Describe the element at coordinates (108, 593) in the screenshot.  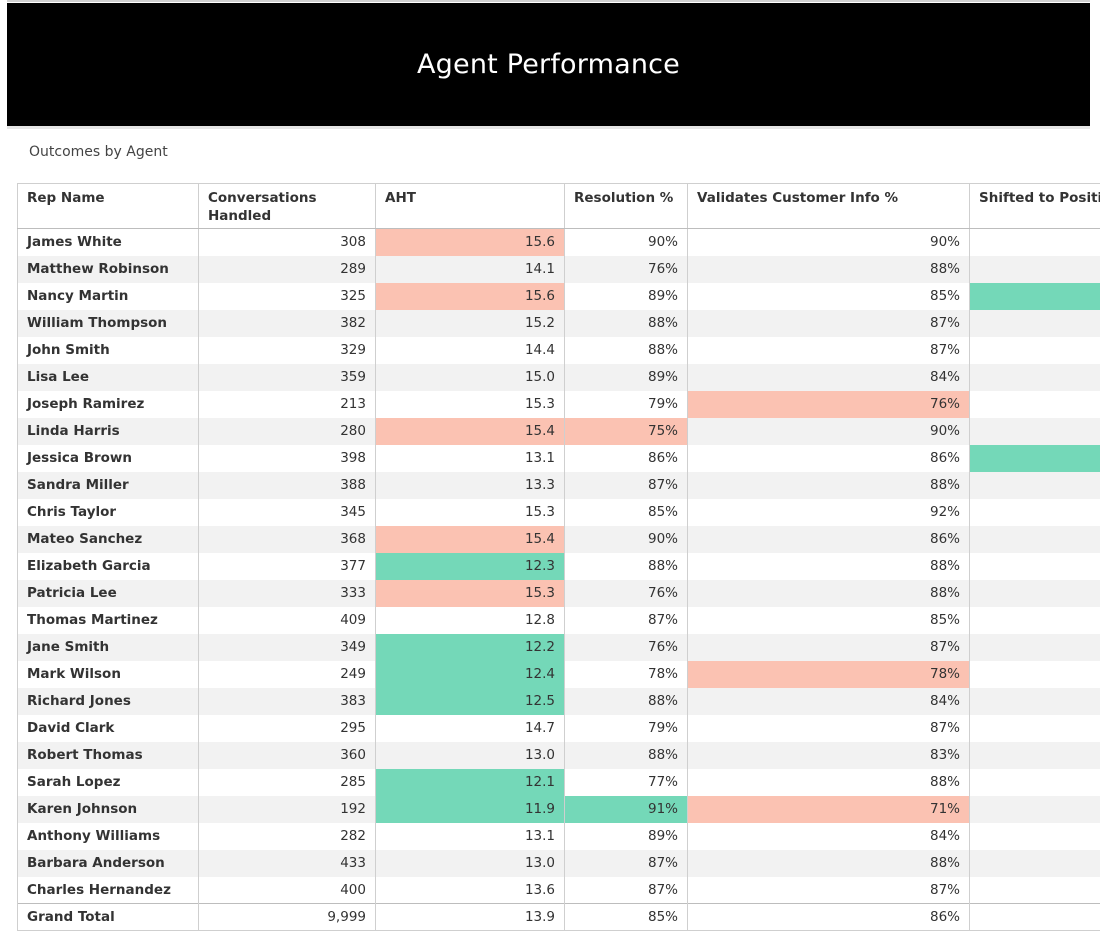
I see `rep-name-cell: Patricia Lee` at that location.